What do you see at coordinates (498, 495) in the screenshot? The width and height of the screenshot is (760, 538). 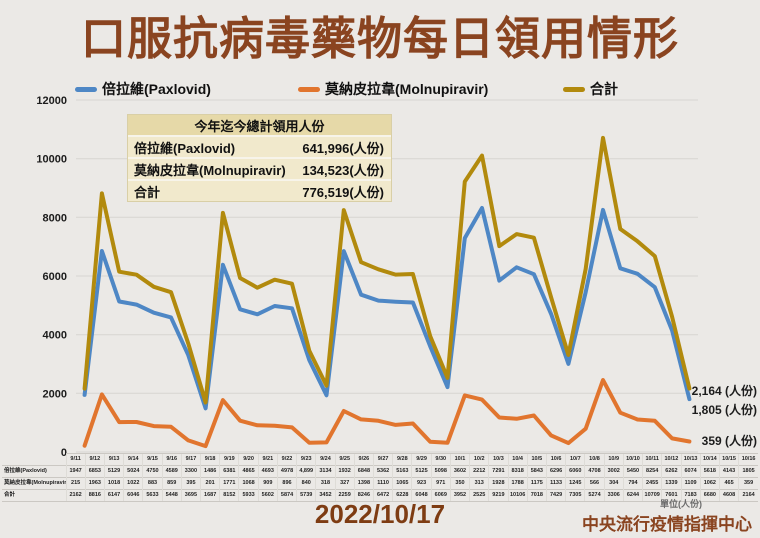 I see `table-cell: 9219` at bounding box center [498, 495].